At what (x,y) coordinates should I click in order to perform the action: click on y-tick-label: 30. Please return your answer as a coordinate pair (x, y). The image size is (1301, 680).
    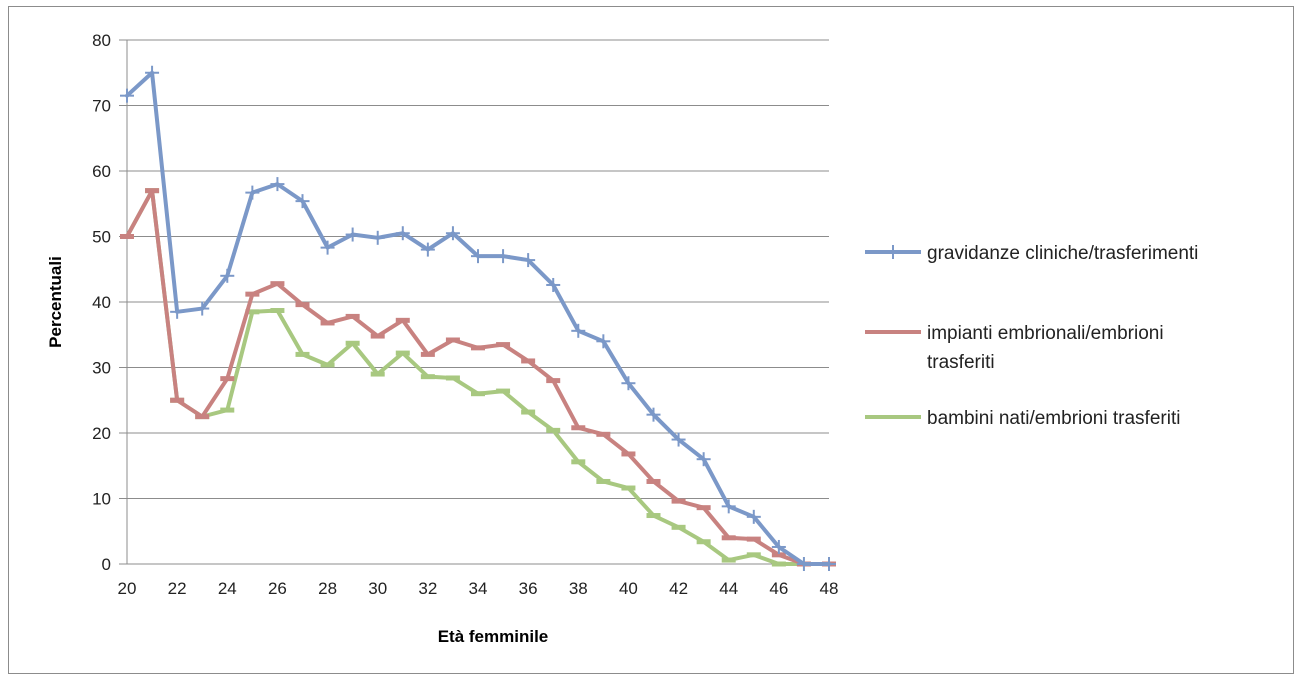
    Looking at the image, I should click on (101, 368).